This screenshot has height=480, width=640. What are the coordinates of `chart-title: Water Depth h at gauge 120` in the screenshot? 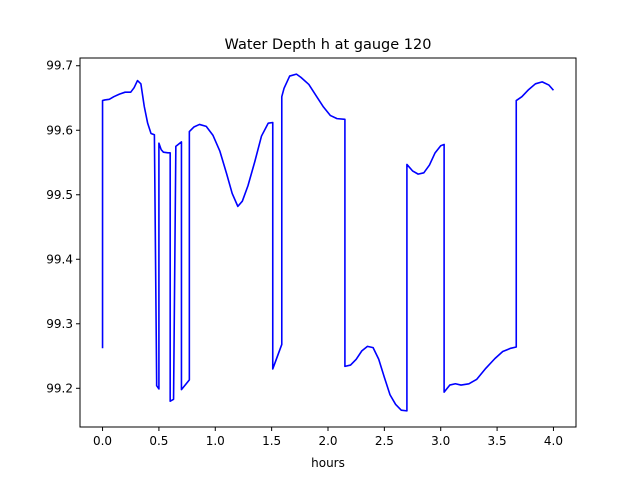 It's located at (328, 45).